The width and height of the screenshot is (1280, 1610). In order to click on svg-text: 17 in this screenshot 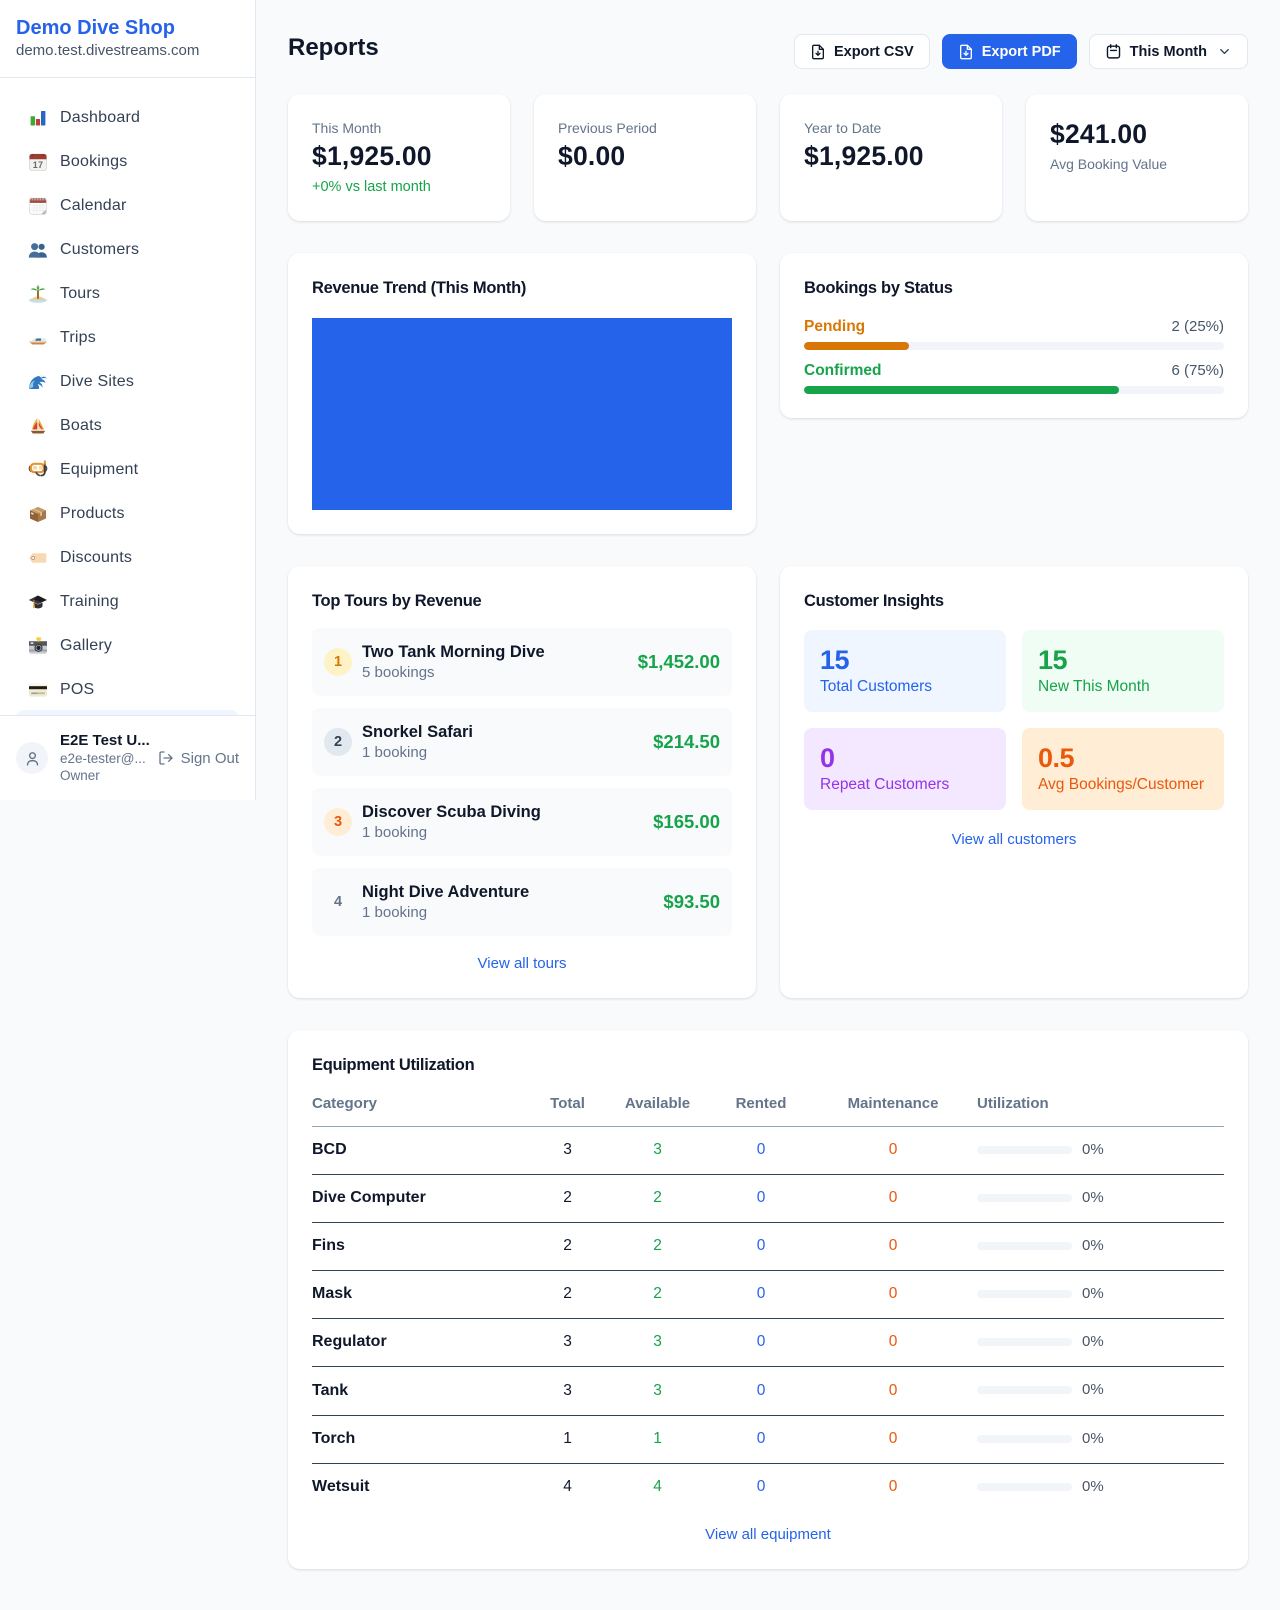, I will do `click(38, 165)`.